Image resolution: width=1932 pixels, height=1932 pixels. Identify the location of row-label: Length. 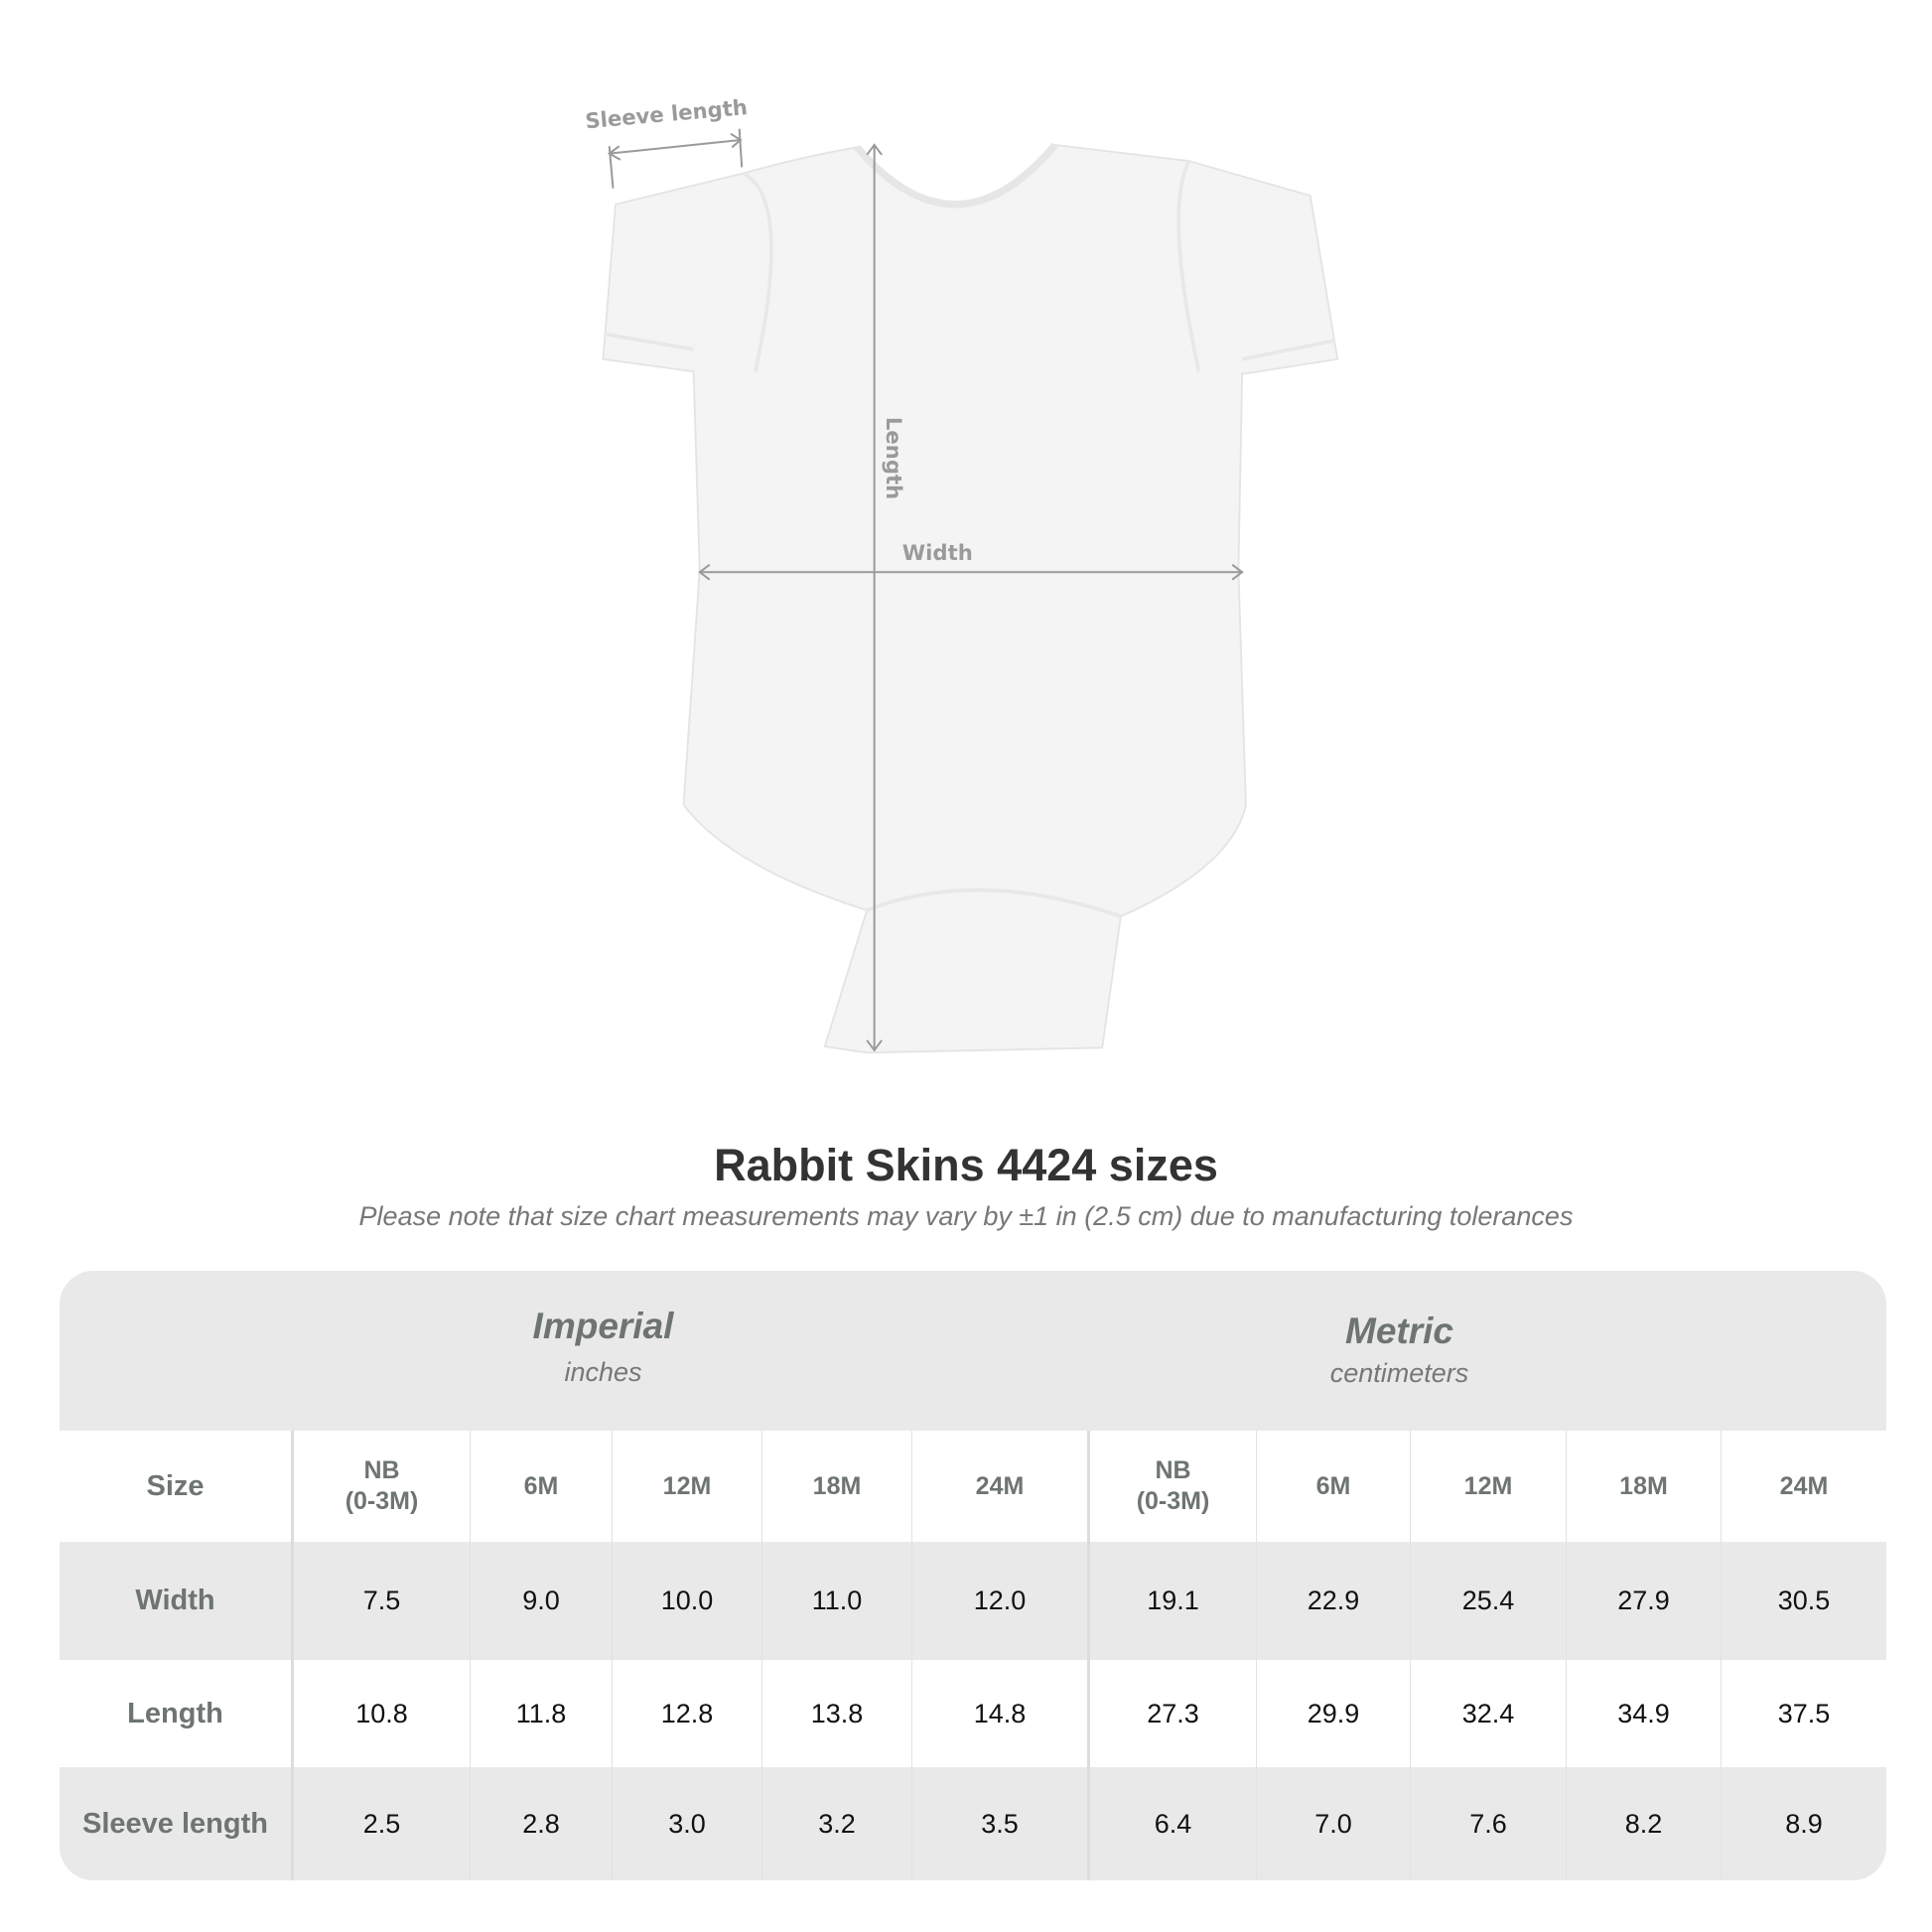
(177, 1714).